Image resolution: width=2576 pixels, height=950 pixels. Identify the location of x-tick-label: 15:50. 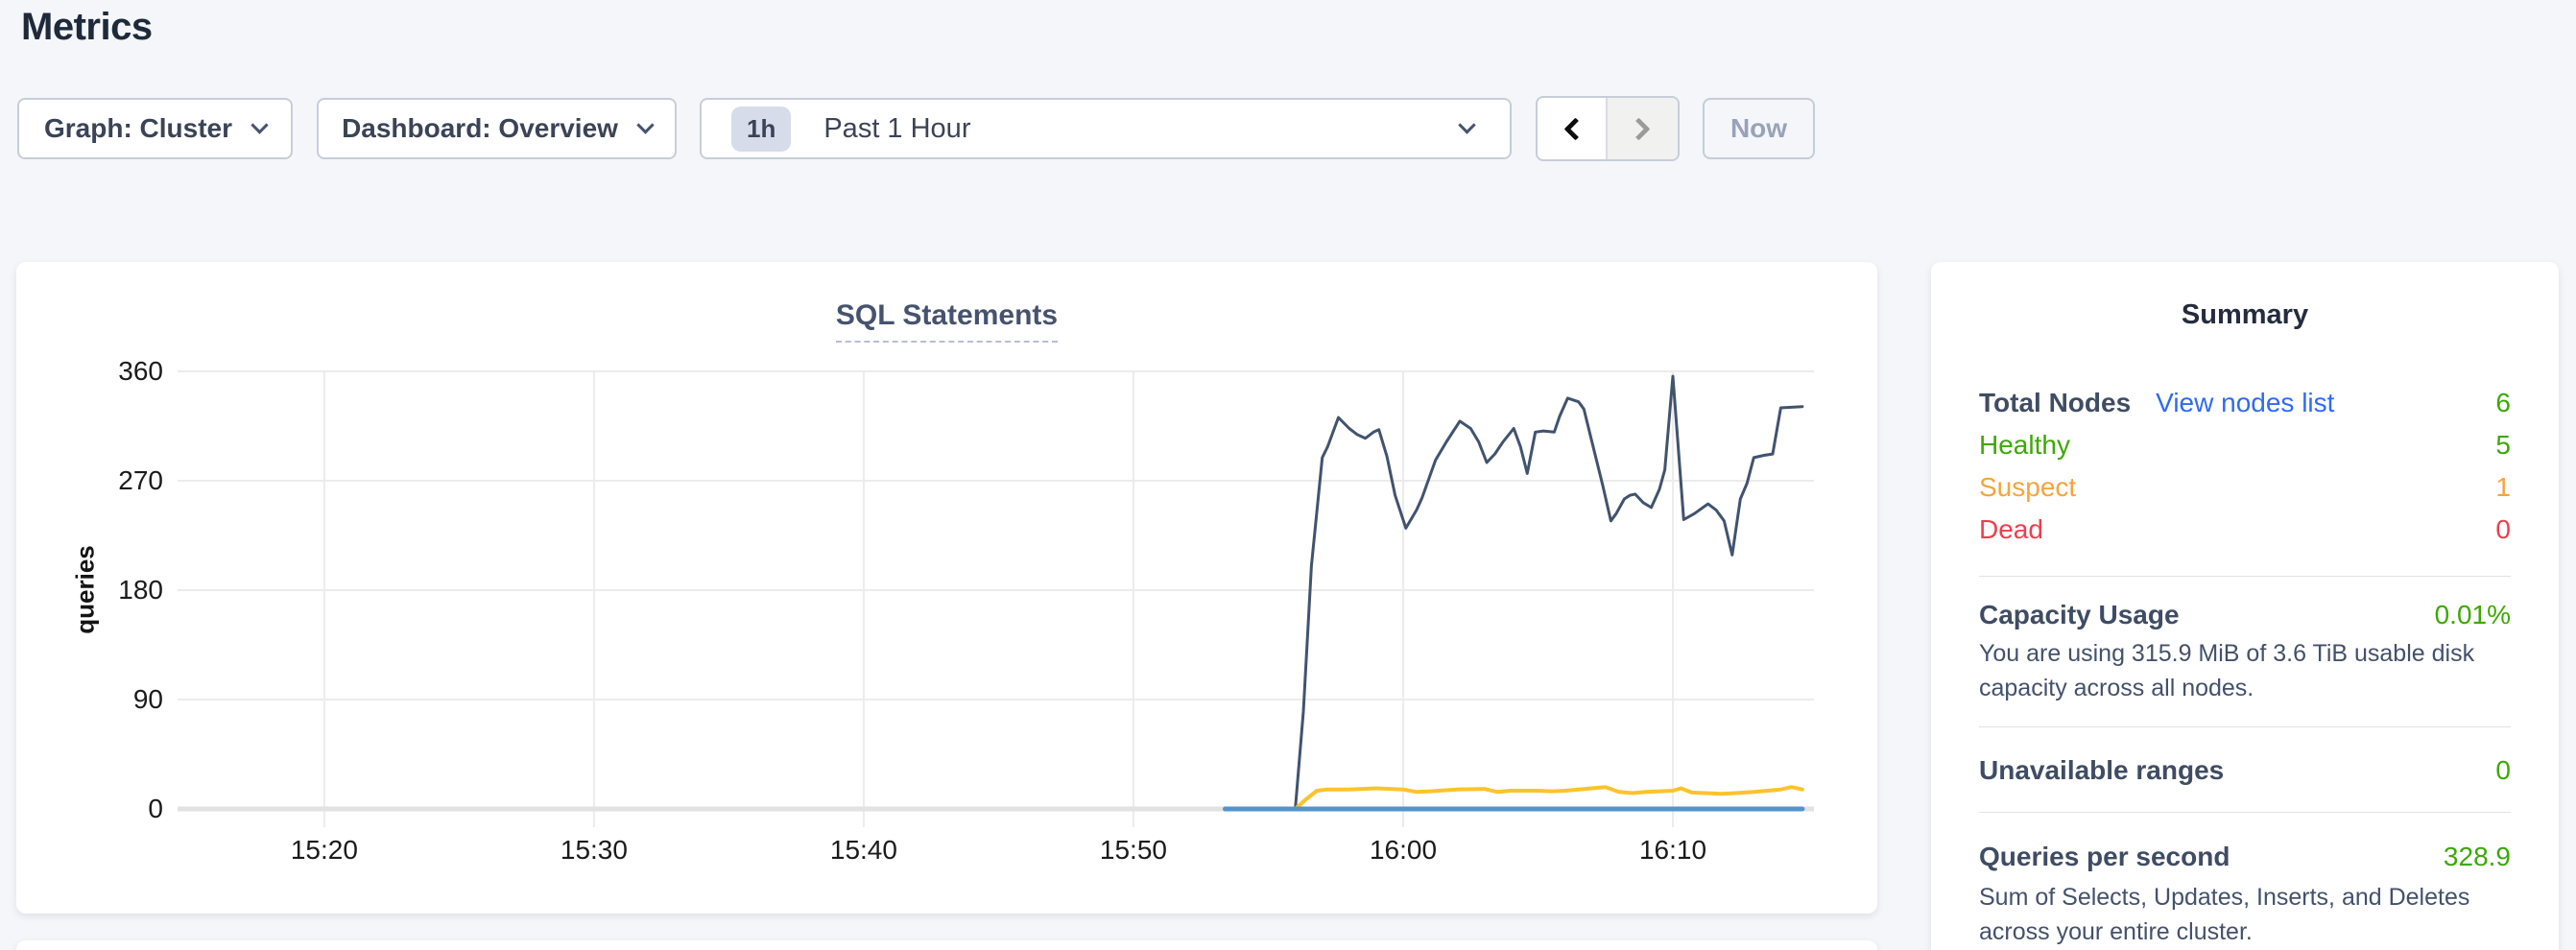
(1133, 850).